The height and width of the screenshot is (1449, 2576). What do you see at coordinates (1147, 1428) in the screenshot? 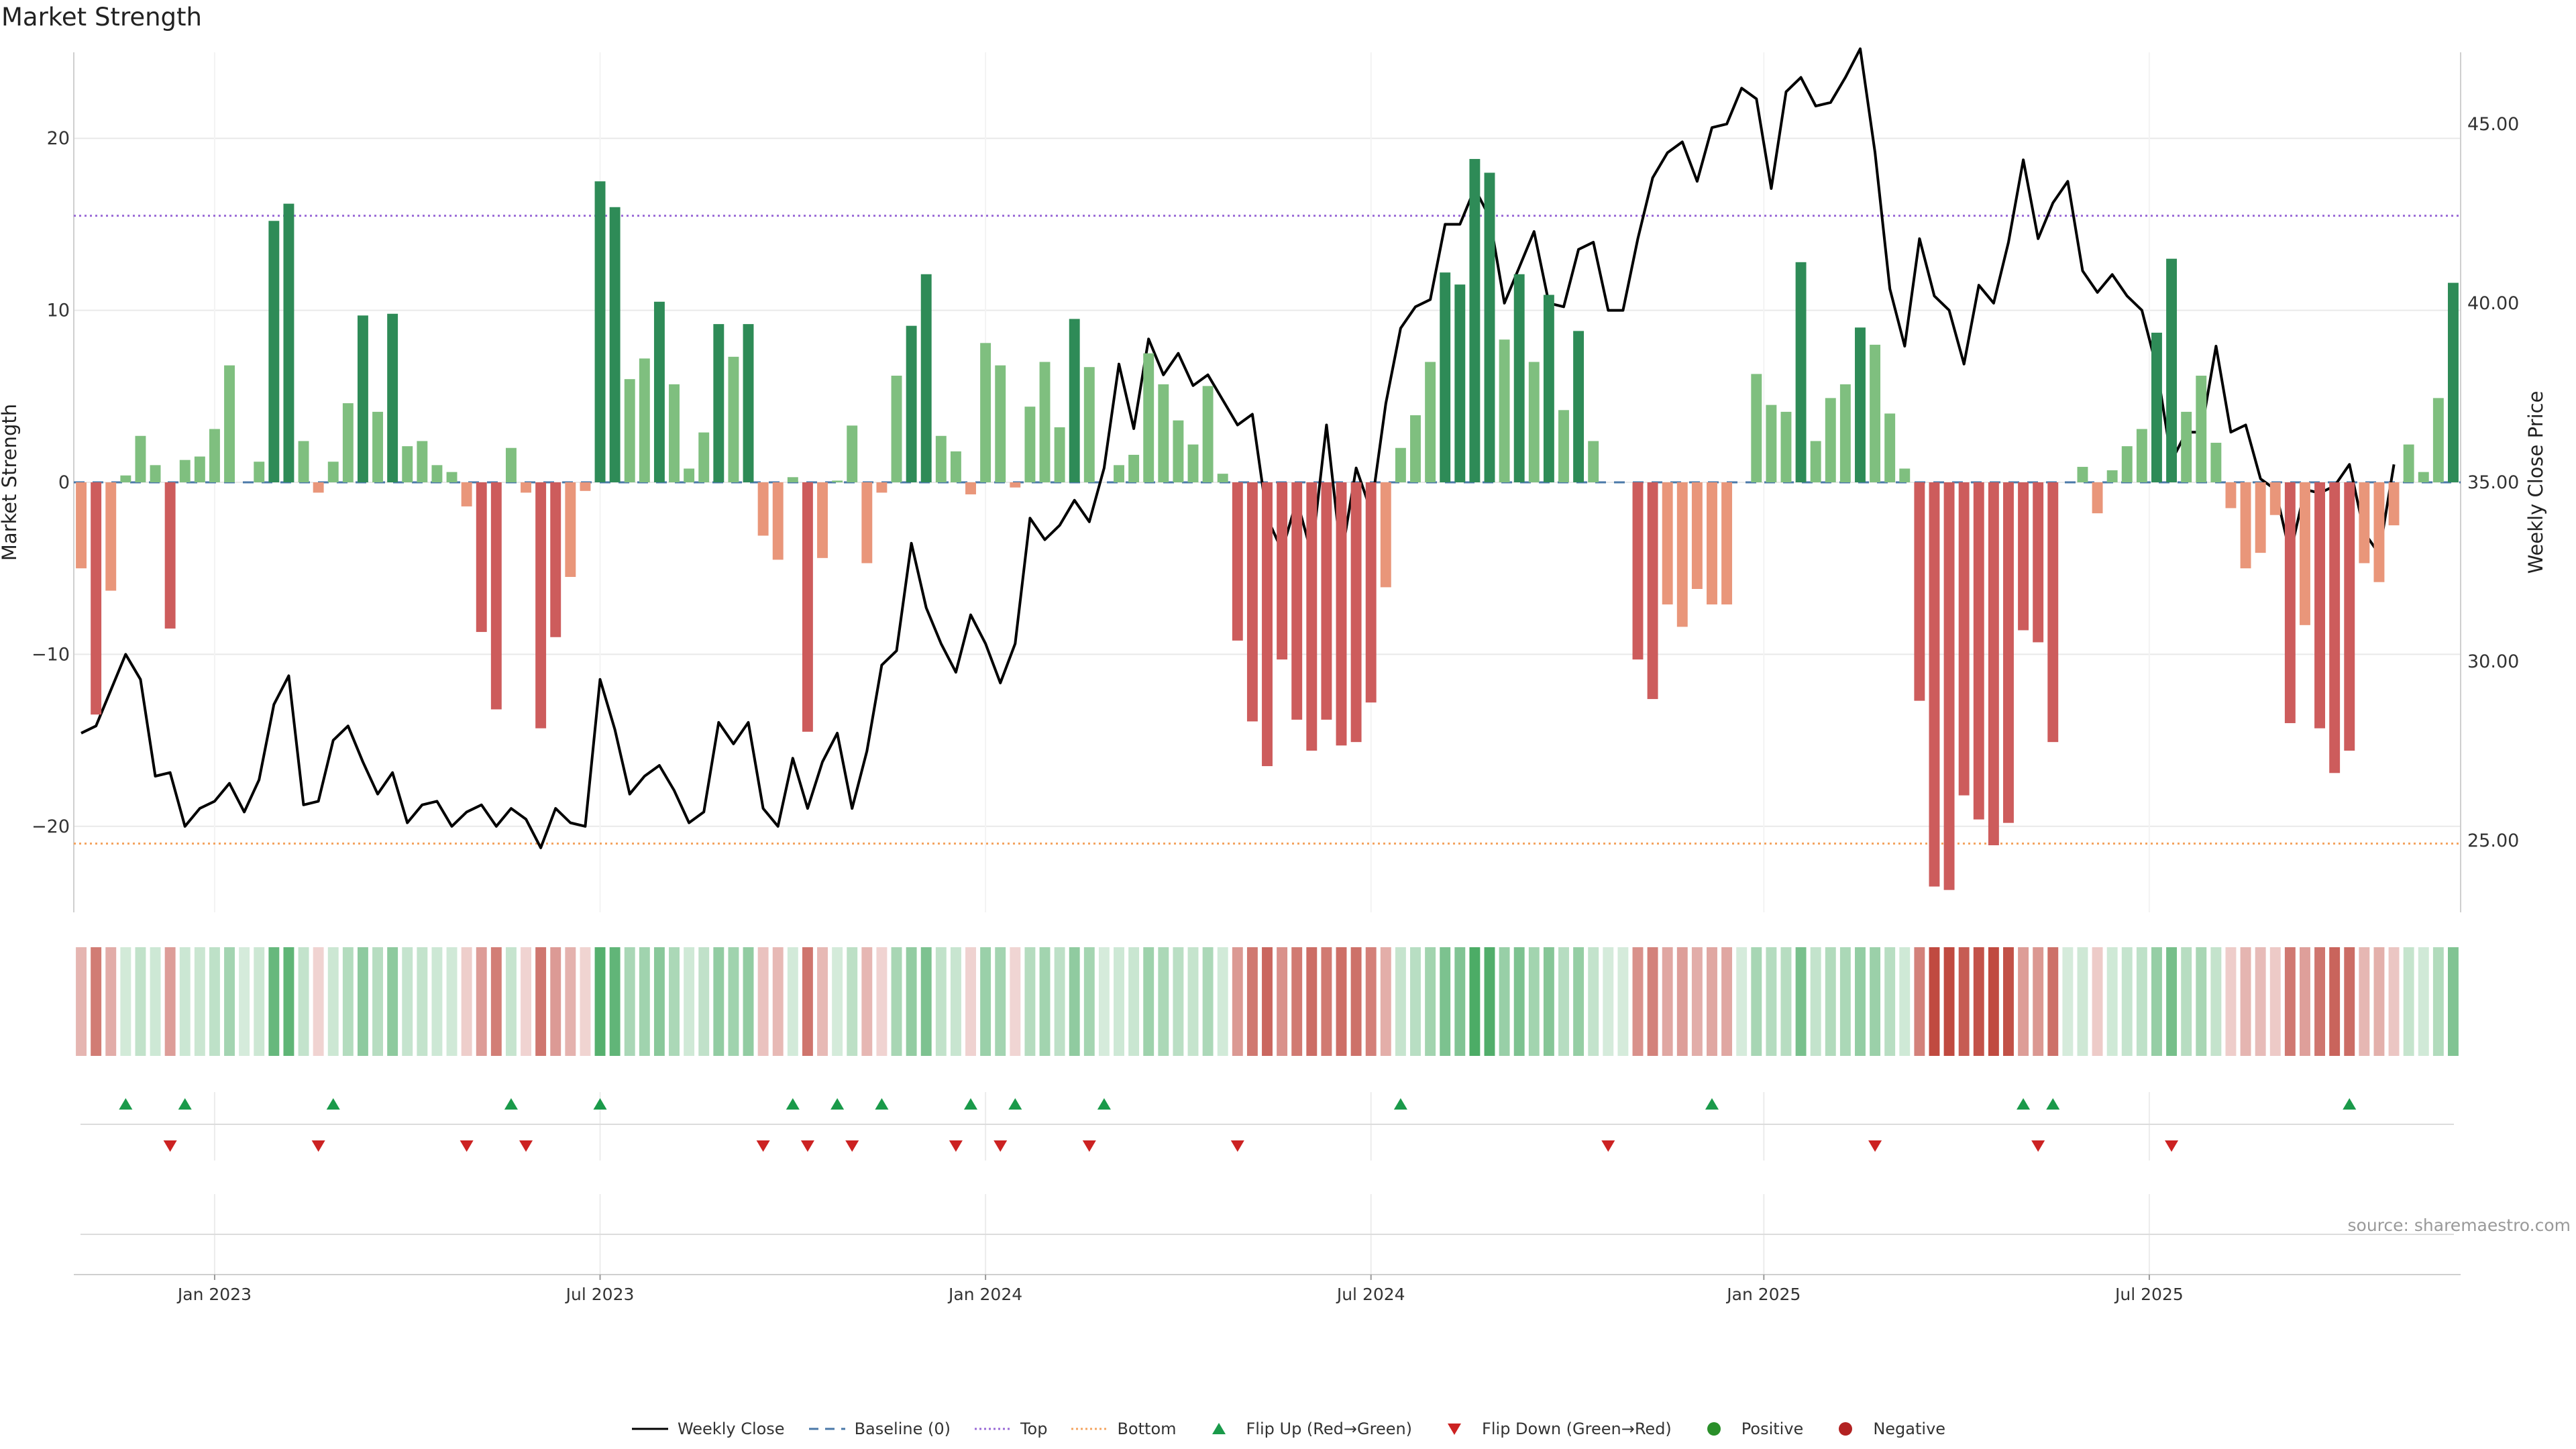
I see `legend-label: Bottom` at bounding box center [1147, 1428].